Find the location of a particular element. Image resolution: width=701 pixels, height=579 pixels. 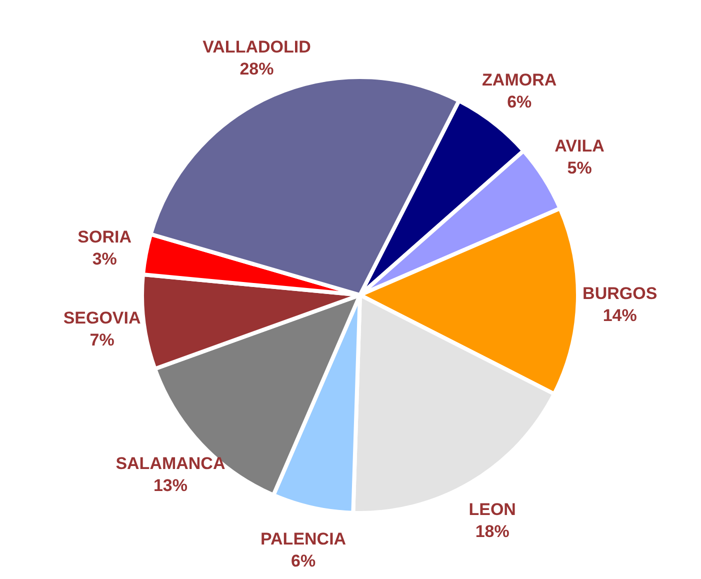

data-label: 7% is located at coordinates (102, 340).